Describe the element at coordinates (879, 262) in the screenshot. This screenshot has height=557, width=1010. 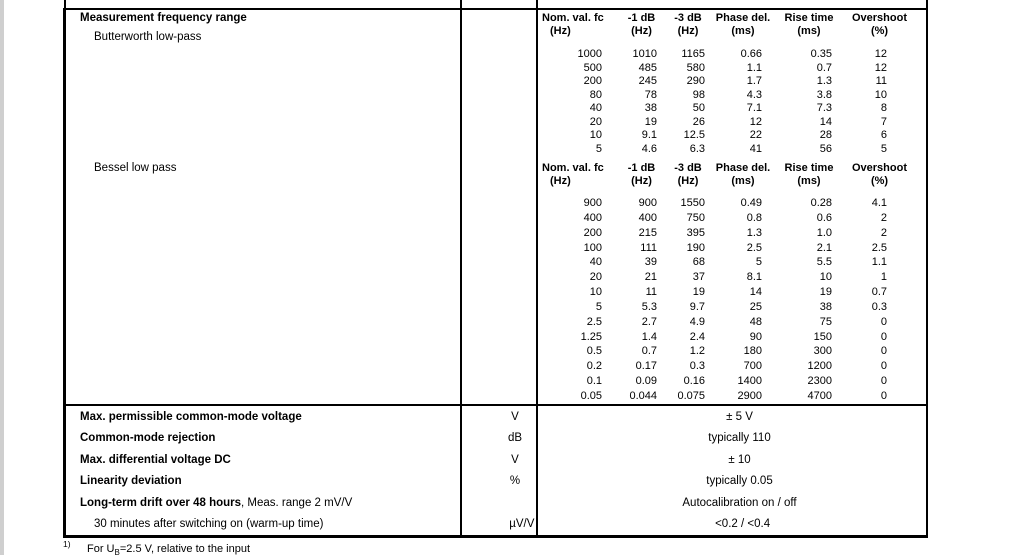
I see `freq-table-cell: 1.1` at that location.